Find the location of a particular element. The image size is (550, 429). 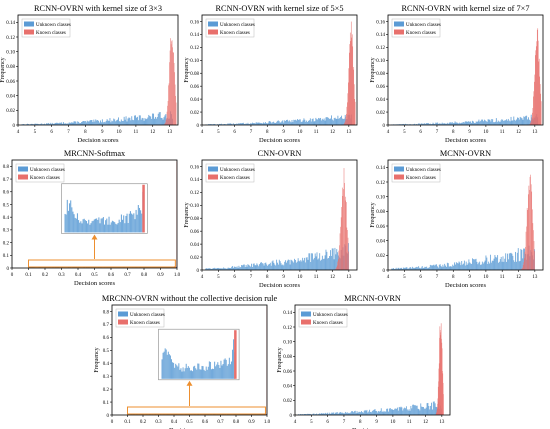

chart-title: RCNN-OVRN with kernel size of 5×5 is located at coordinates (280, 8).